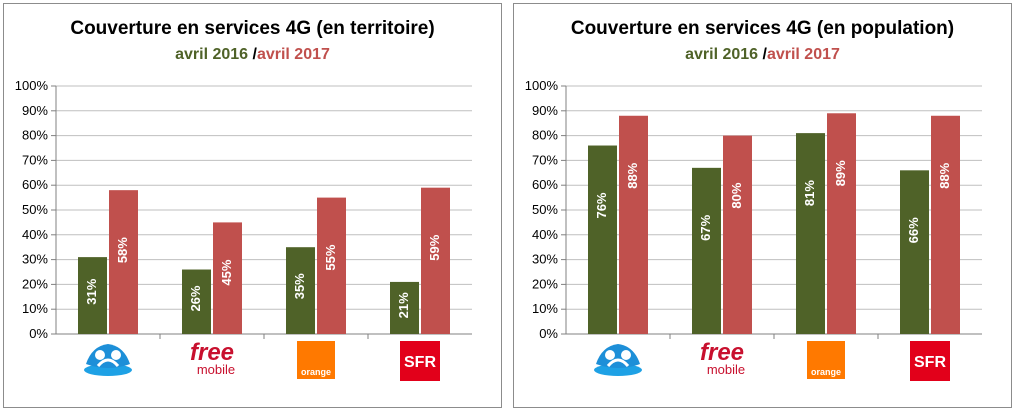 The image size is (1024, 414). I want to click on data-label: 66%, so click(913, 230).